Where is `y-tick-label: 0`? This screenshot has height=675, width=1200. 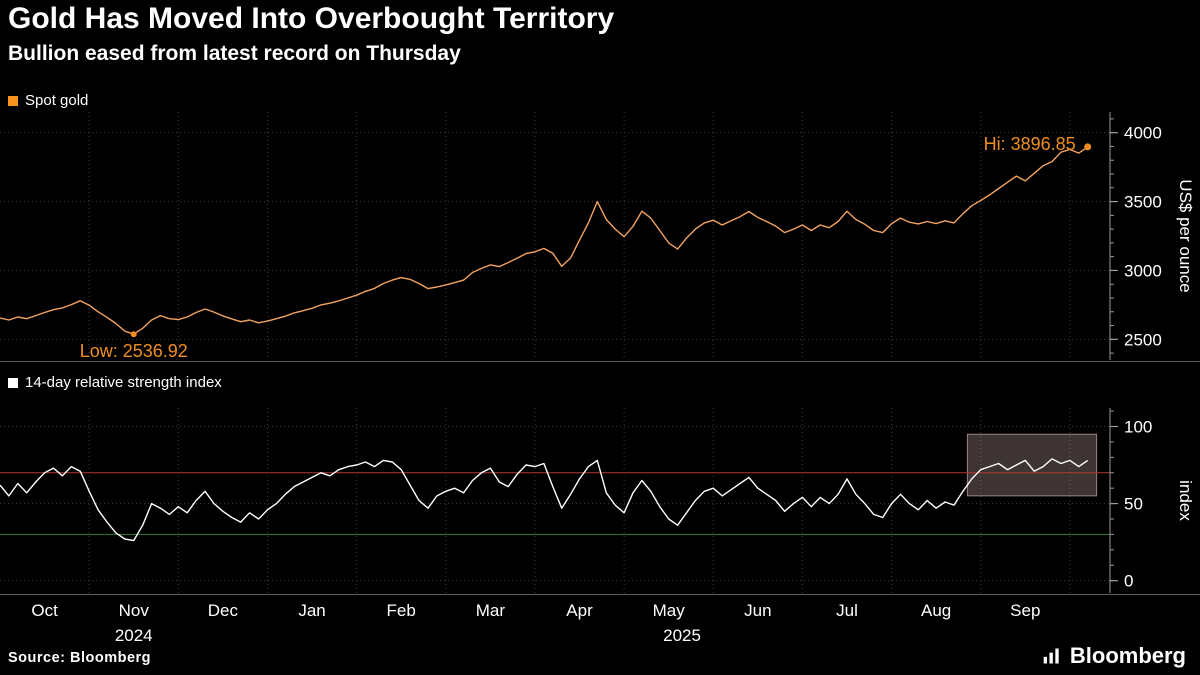 y-tick-label: 0 is located at coordinates (1128, 581).